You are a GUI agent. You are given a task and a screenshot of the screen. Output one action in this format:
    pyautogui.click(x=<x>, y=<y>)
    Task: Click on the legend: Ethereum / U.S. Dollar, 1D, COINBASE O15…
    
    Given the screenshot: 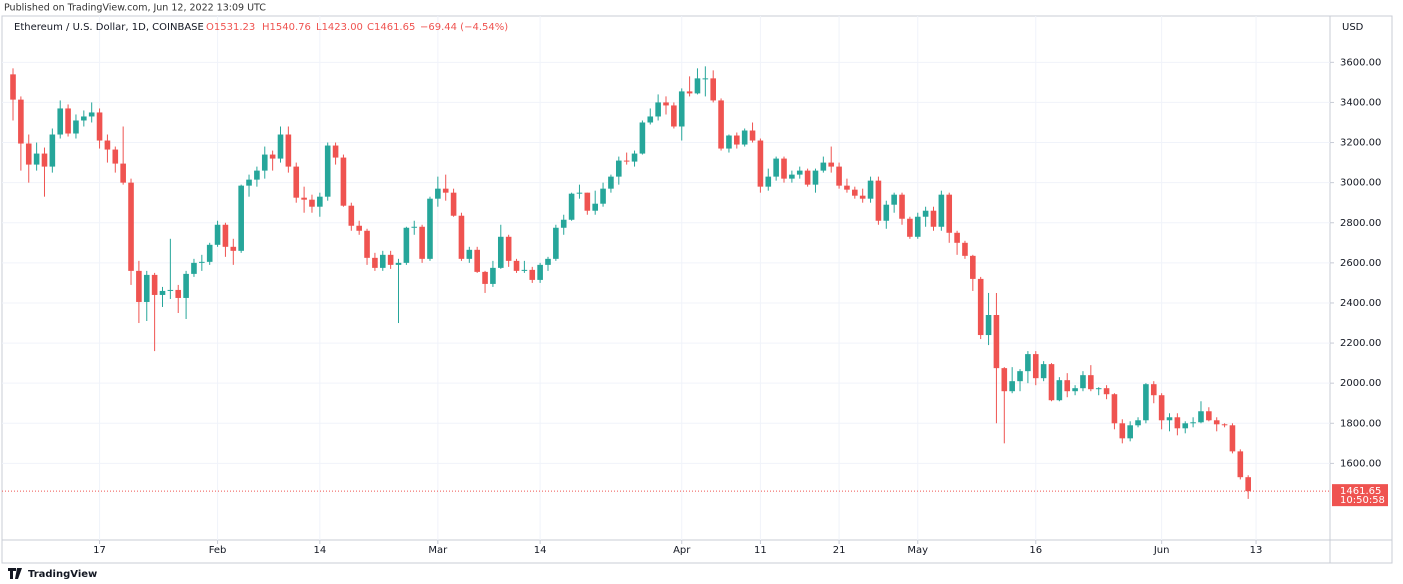 What is the action you would take?
    pyautogui.click(x=261, y=27)
    